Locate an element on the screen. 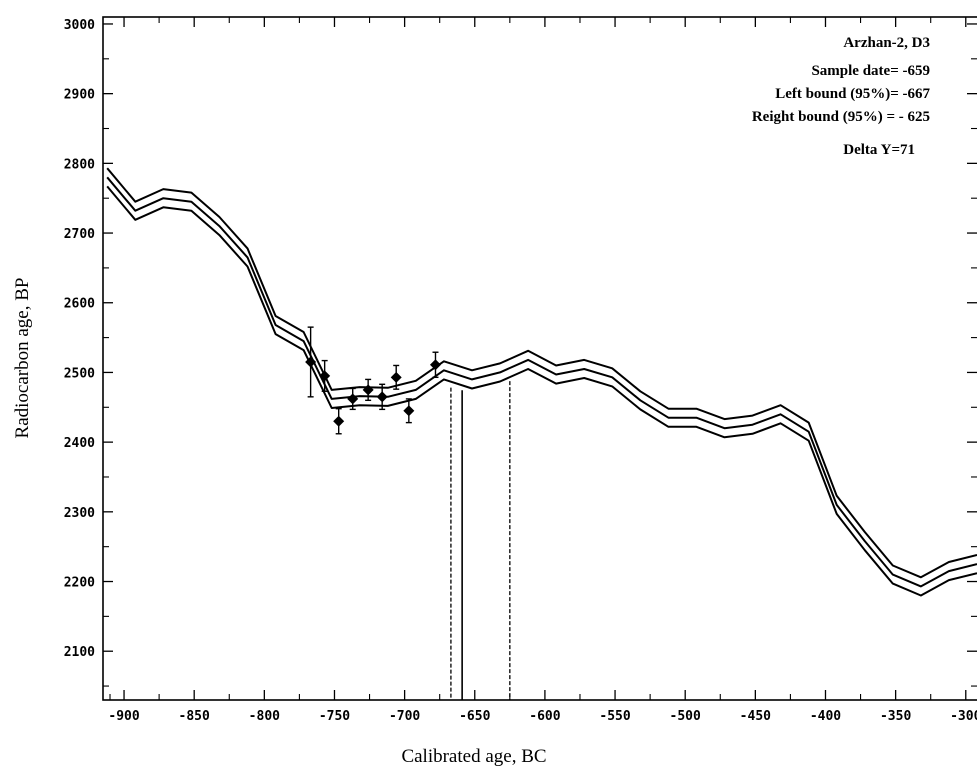 The width and height of the screenshot is (977, 768). x-tick-label: -750 is located at coordinates (334, 716).